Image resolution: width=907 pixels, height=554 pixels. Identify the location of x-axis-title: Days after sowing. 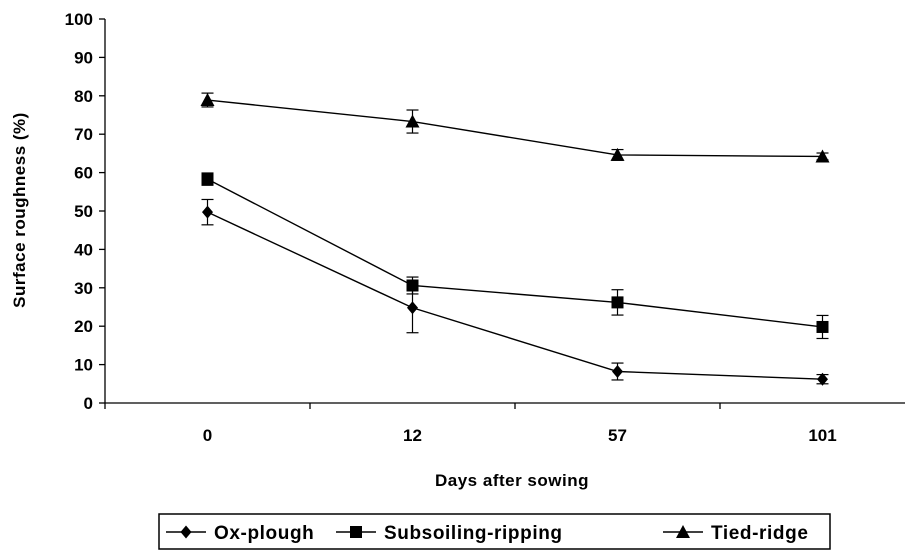
(512, 480).